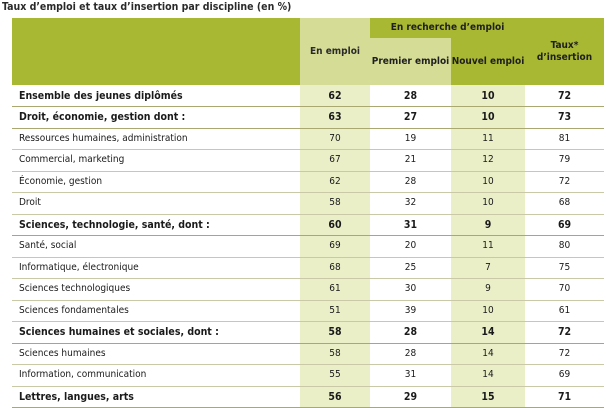 The height and width of the screenshot is (408, 606). Describe the element at coordinates (156, 96) in the screenshot. I see `row-label: Ensemble des jeunes diplômés` at that location.